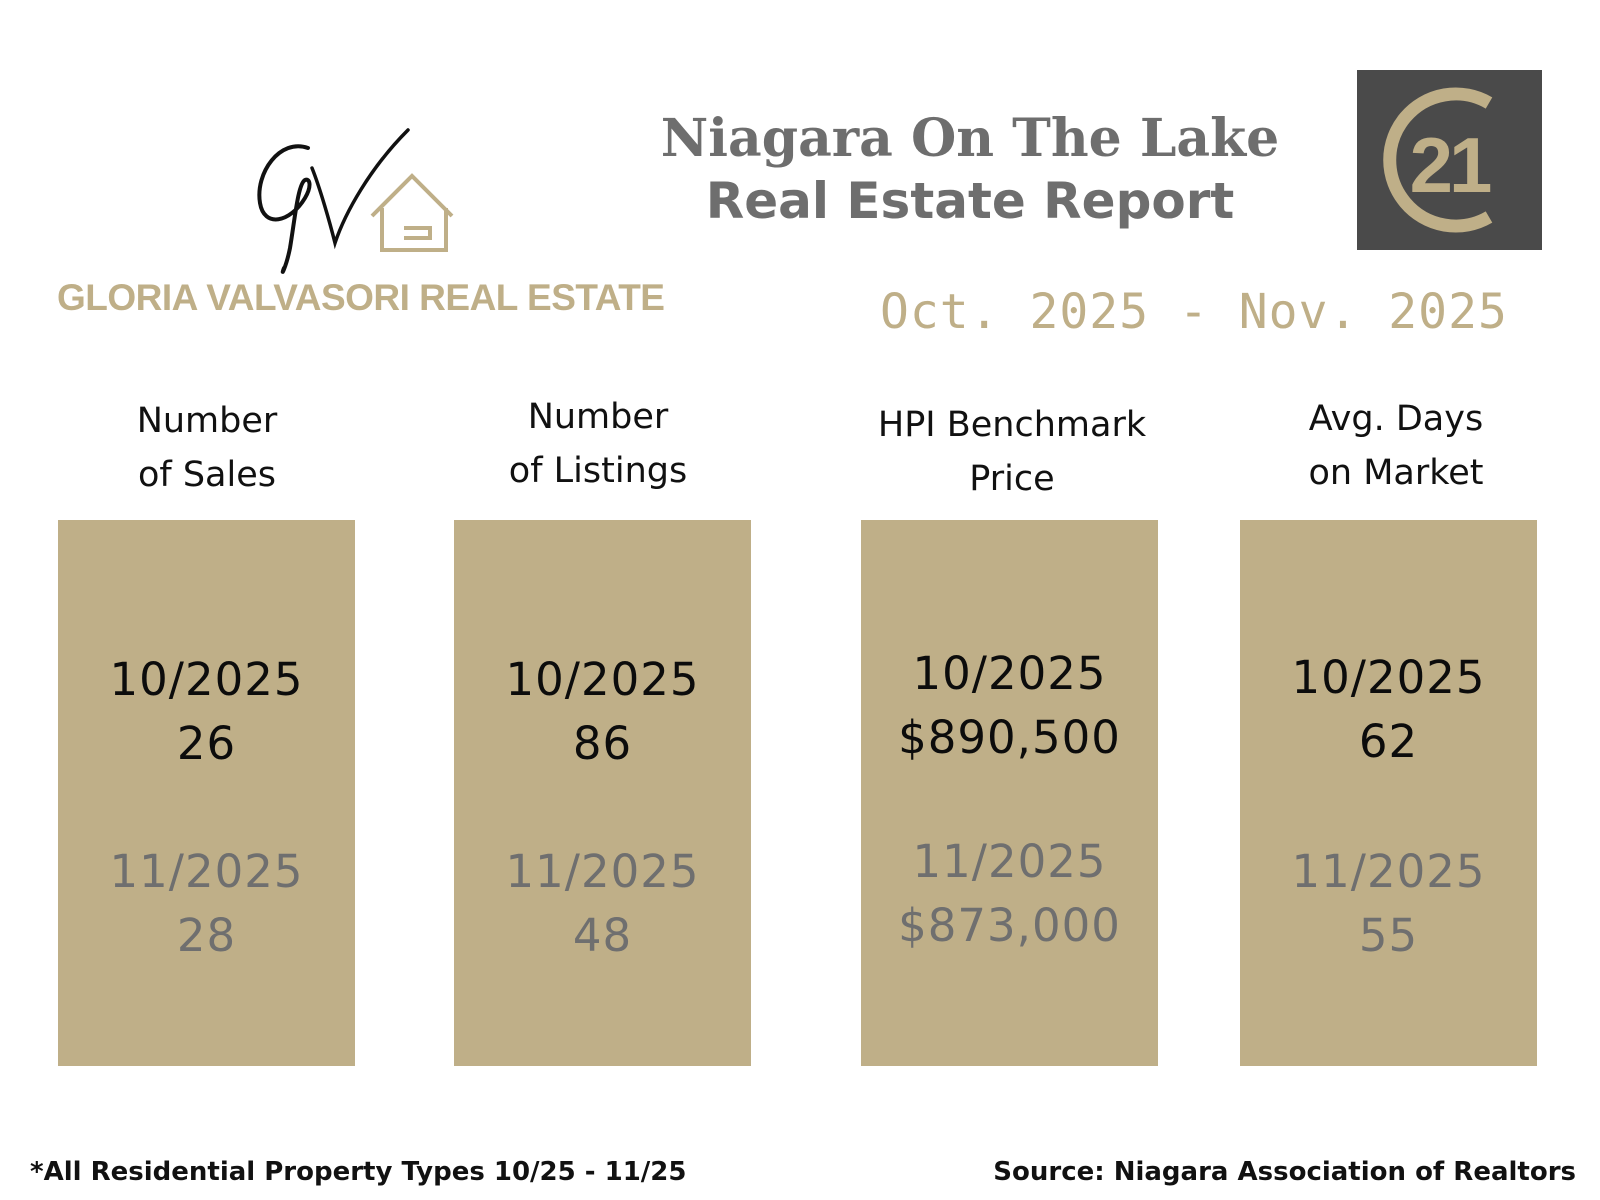 This screenshot has width=1600, height=1200. What do you see at coordinates (206, 904) in the screenshot?
I see `previous-period: 11/2025 28` at bounding box center [206, 904].